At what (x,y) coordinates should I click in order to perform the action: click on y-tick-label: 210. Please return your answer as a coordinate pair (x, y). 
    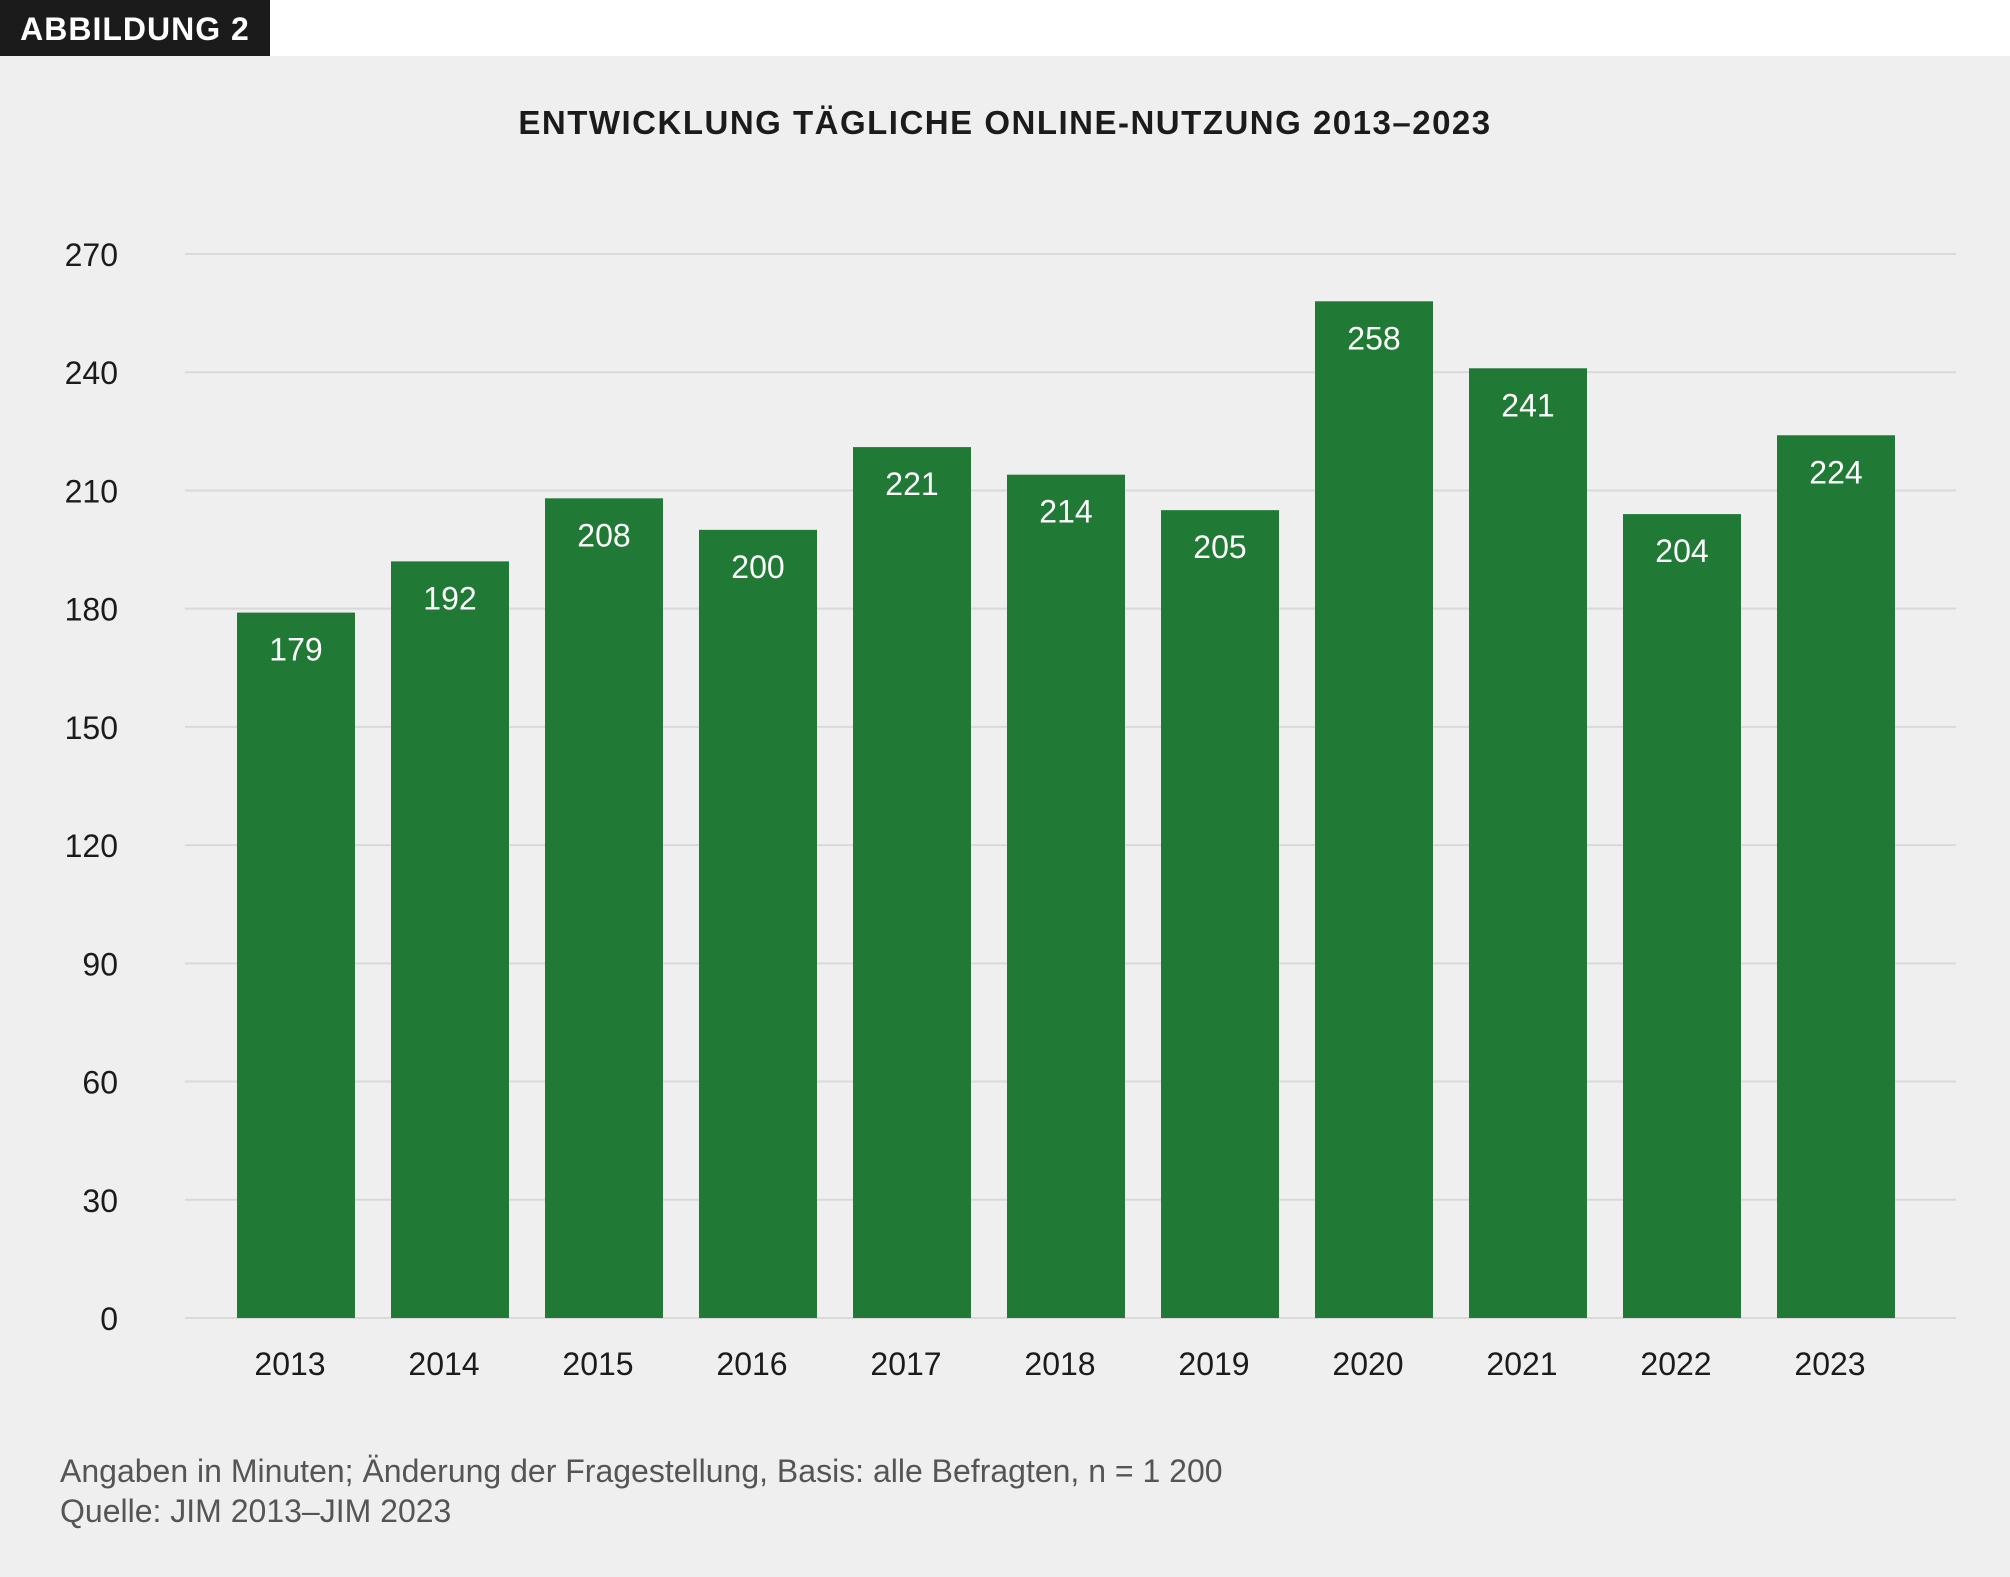
    Looking at the image, I should click on (91, 491).